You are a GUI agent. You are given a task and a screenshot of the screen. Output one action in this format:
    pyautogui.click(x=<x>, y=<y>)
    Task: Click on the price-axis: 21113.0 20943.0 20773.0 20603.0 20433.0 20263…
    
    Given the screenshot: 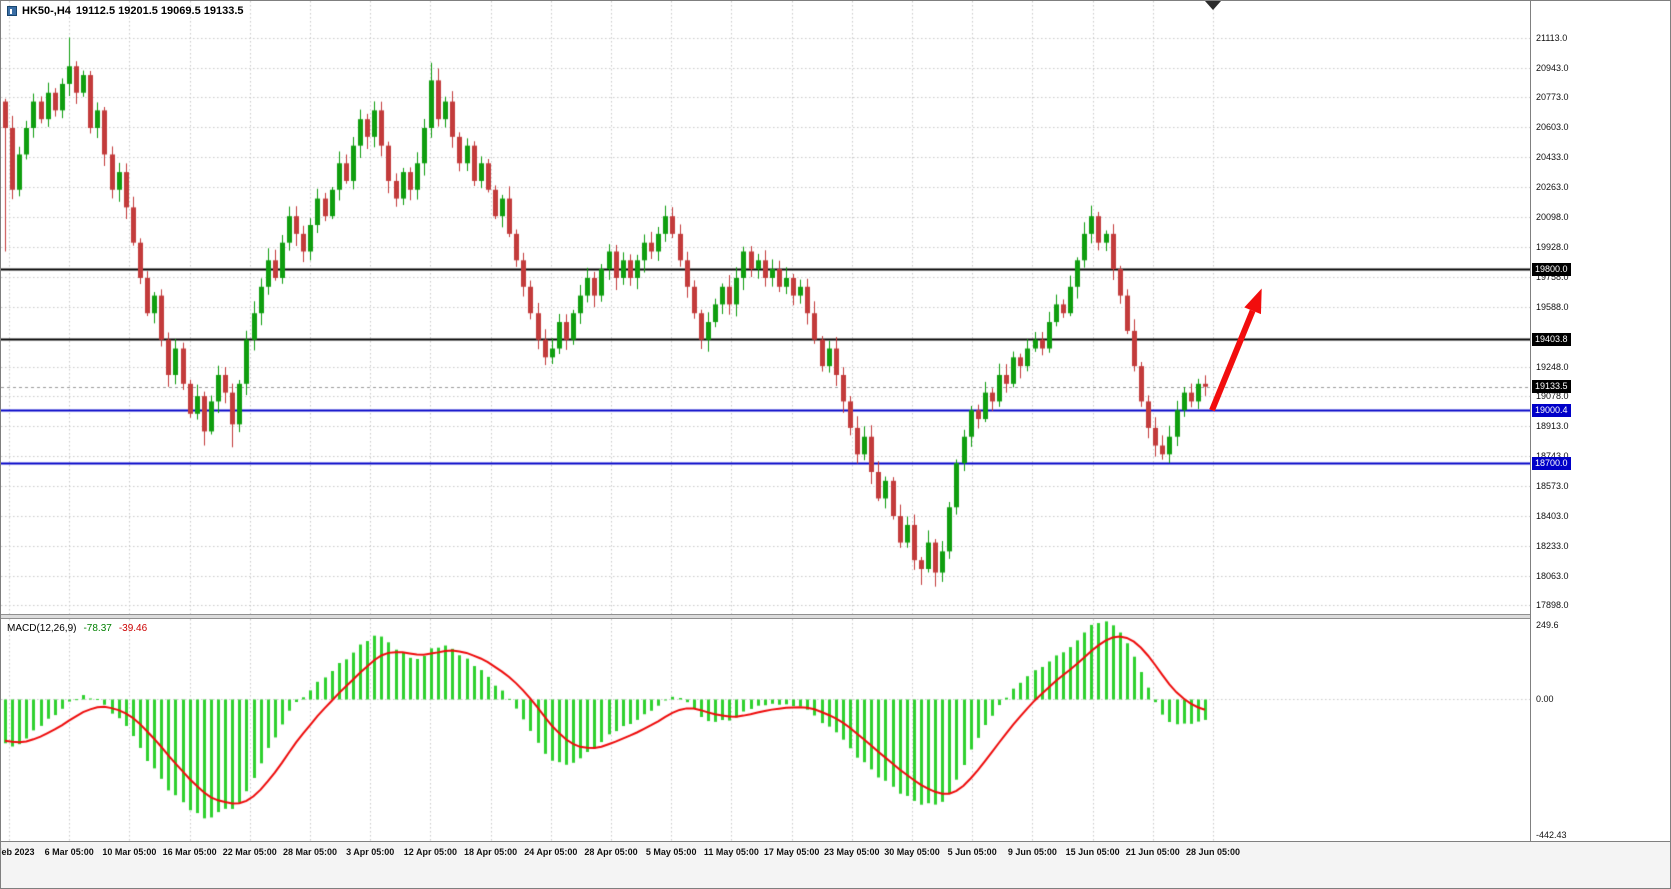 What is the action you would take?
    pyautogui.click(x=1600, y=421)
    